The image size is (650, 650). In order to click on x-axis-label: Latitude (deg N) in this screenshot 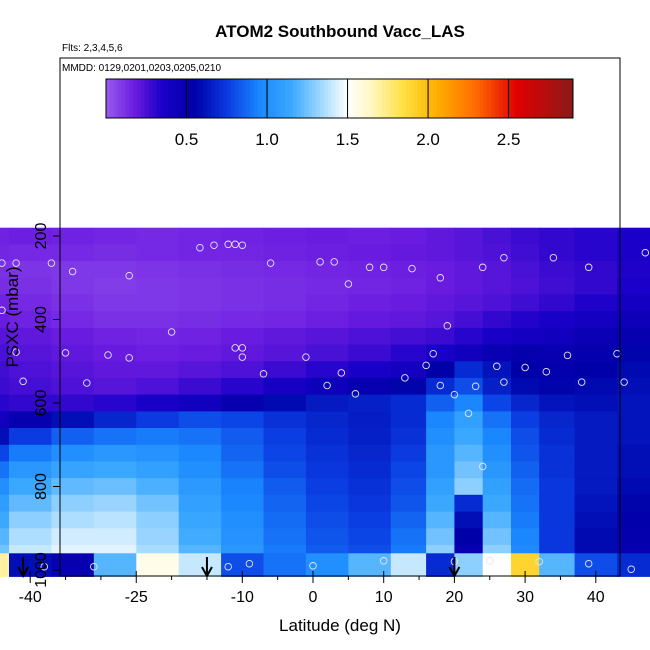, I will do `click(340, 625)`.